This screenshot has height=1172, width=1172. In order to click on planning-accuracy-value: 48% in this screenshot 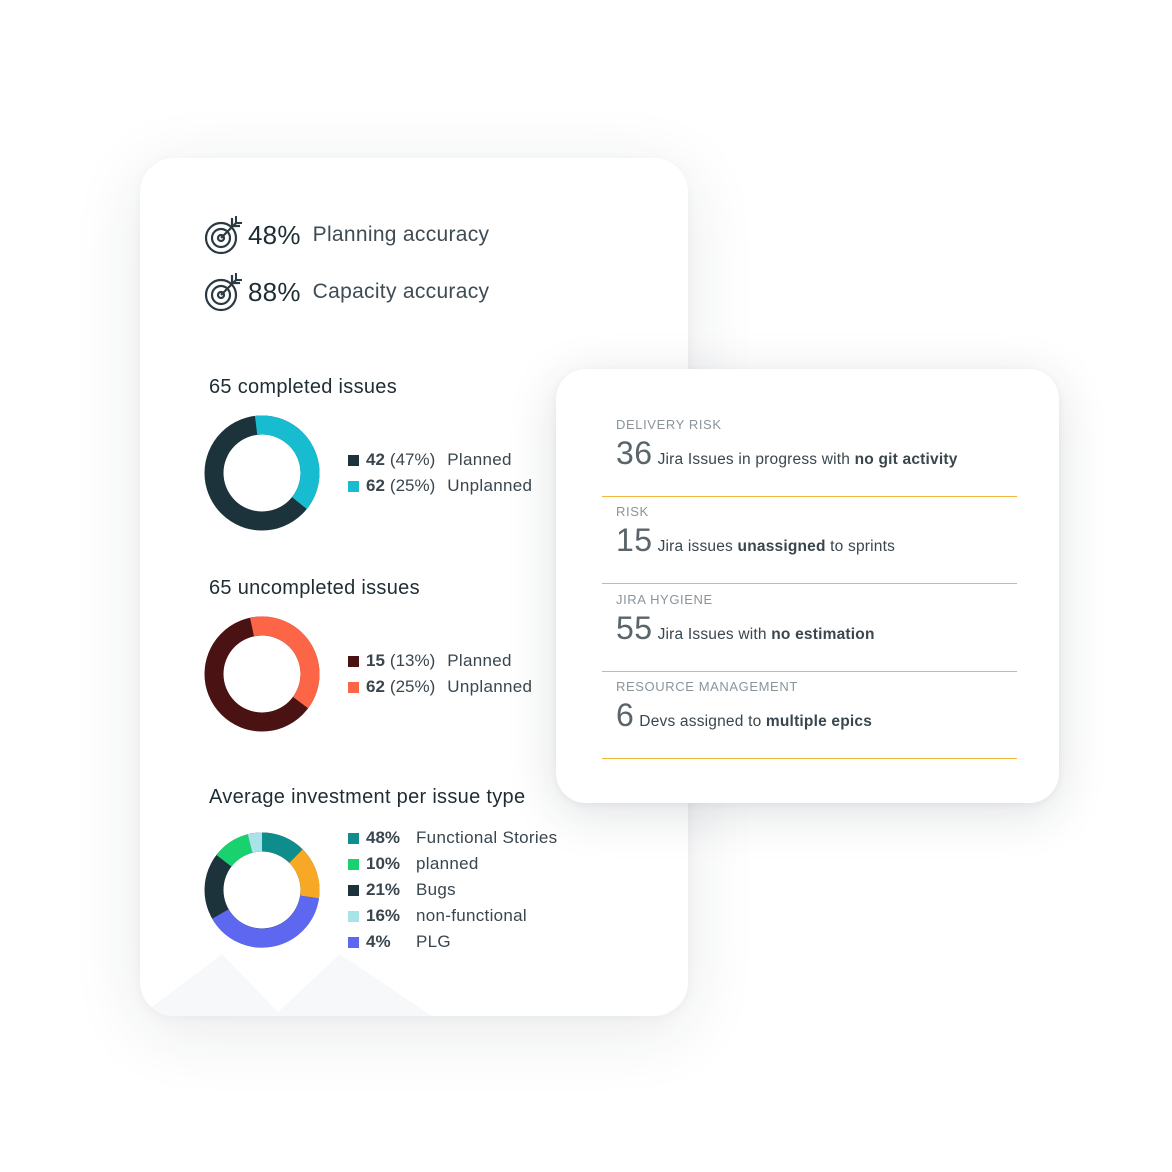, I will do `click(274, 234)`.